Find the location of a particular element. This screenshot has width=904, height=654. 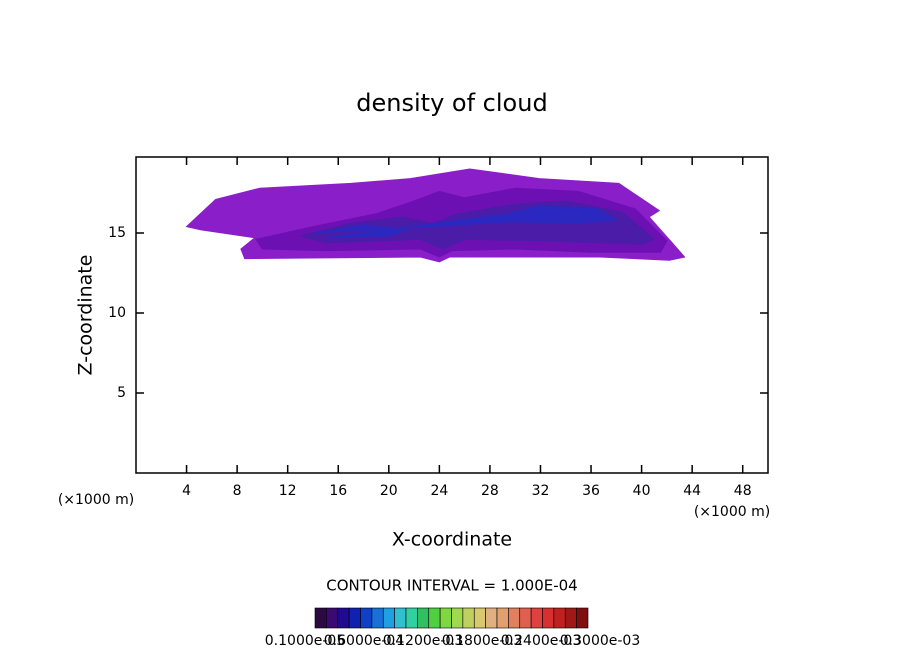

x-tick-label: 44 is located at coordinates (692, 491).